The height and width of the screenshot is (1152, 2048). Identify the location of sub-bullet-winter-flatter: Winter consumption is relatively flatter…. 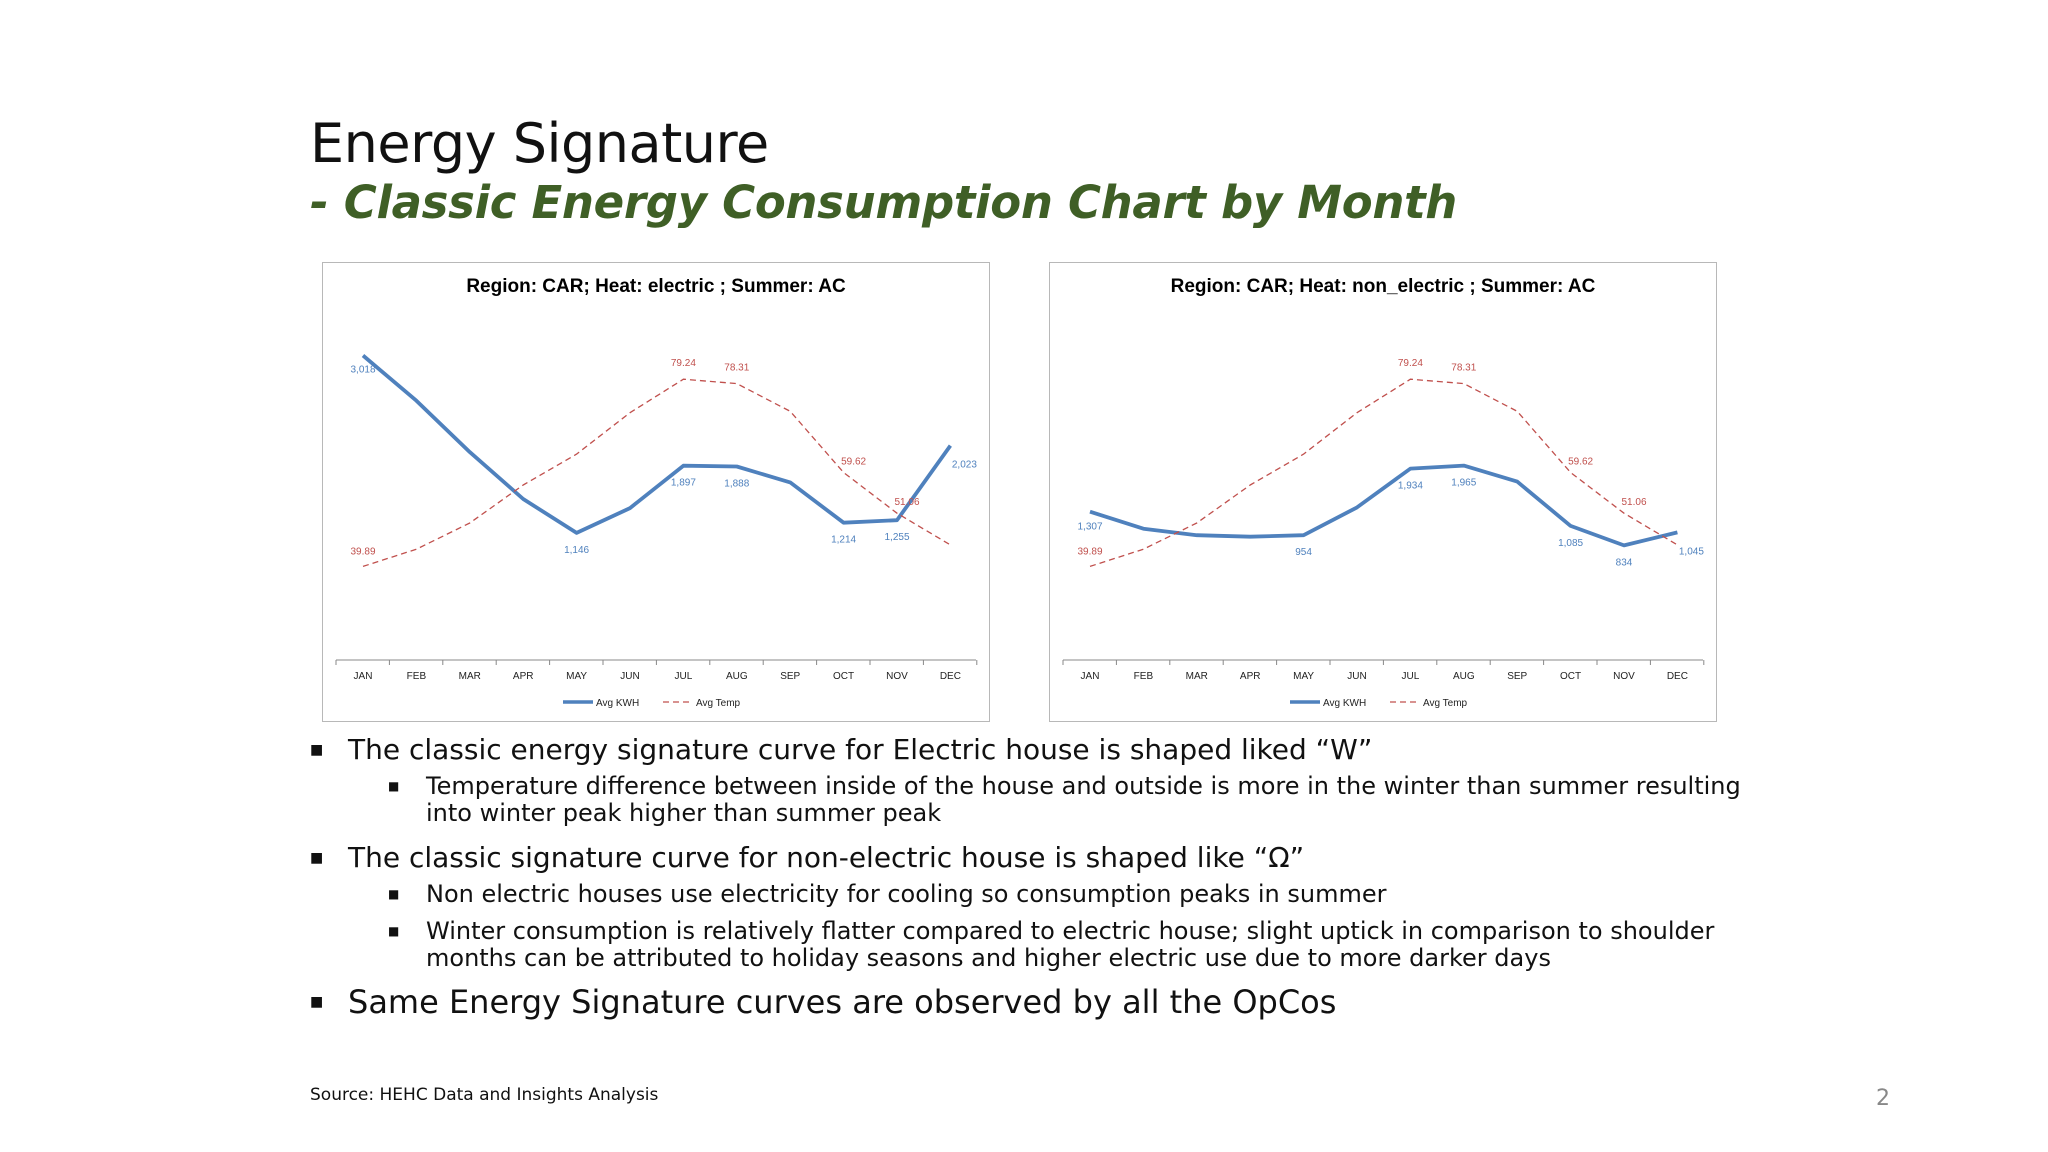
(1030, 945).